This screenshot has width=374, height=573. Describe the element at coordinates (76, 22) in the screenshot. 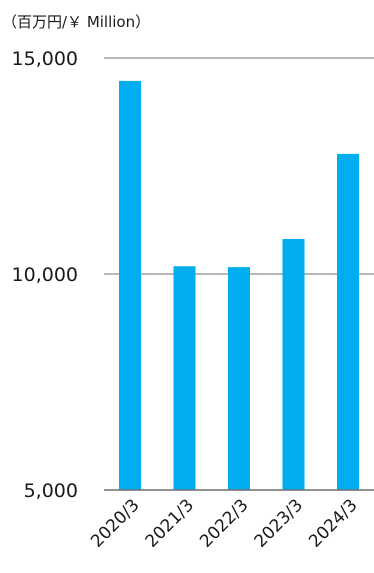

I see `unit-label: （百万円/￥ Million）` at that location.